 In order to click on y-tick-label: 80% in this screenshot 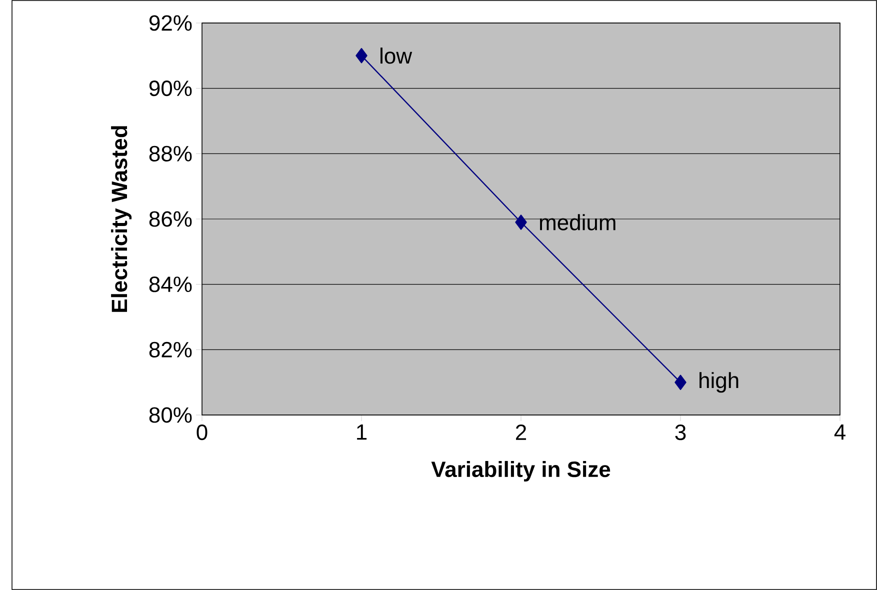, I will do `click(170, 415)`.